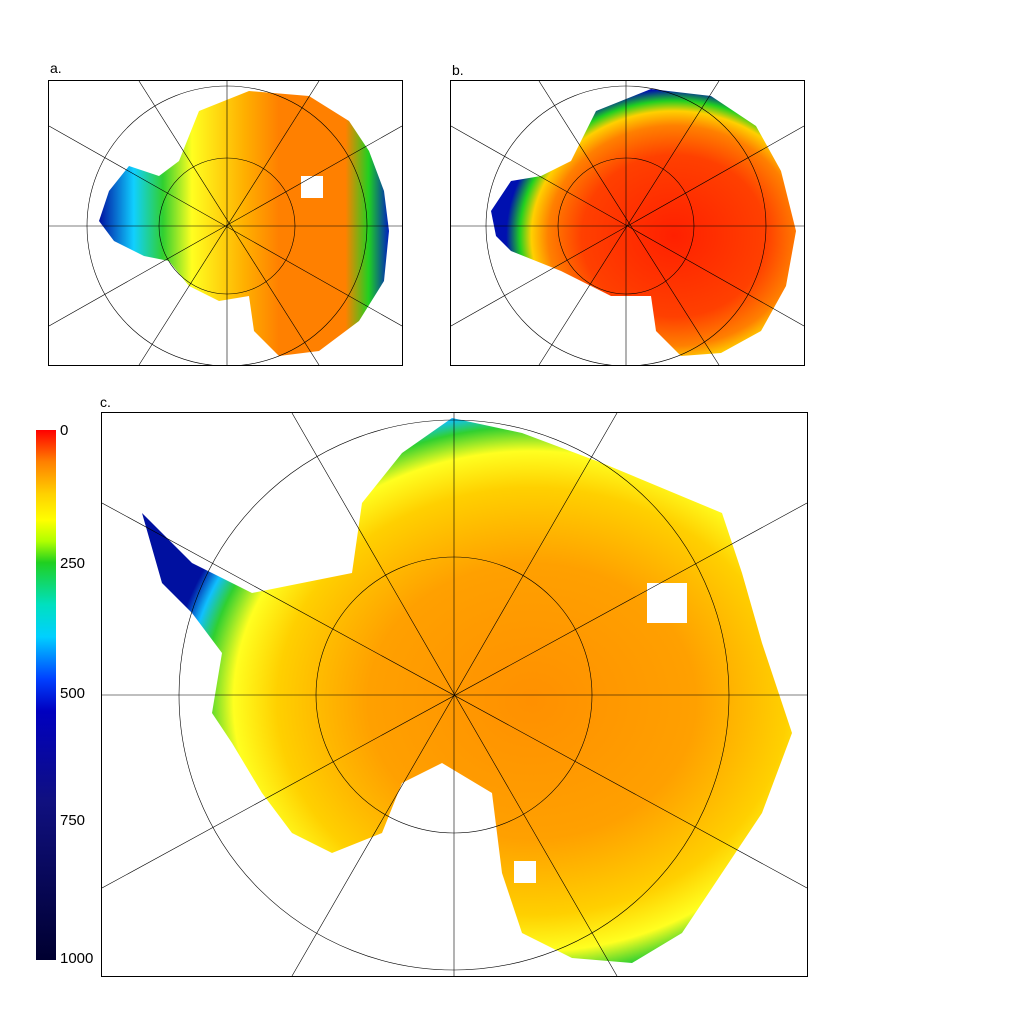 The height and width of the screenshot is (1024, 1024). I want to click on antarctica-shape-b, so click(643, 222).